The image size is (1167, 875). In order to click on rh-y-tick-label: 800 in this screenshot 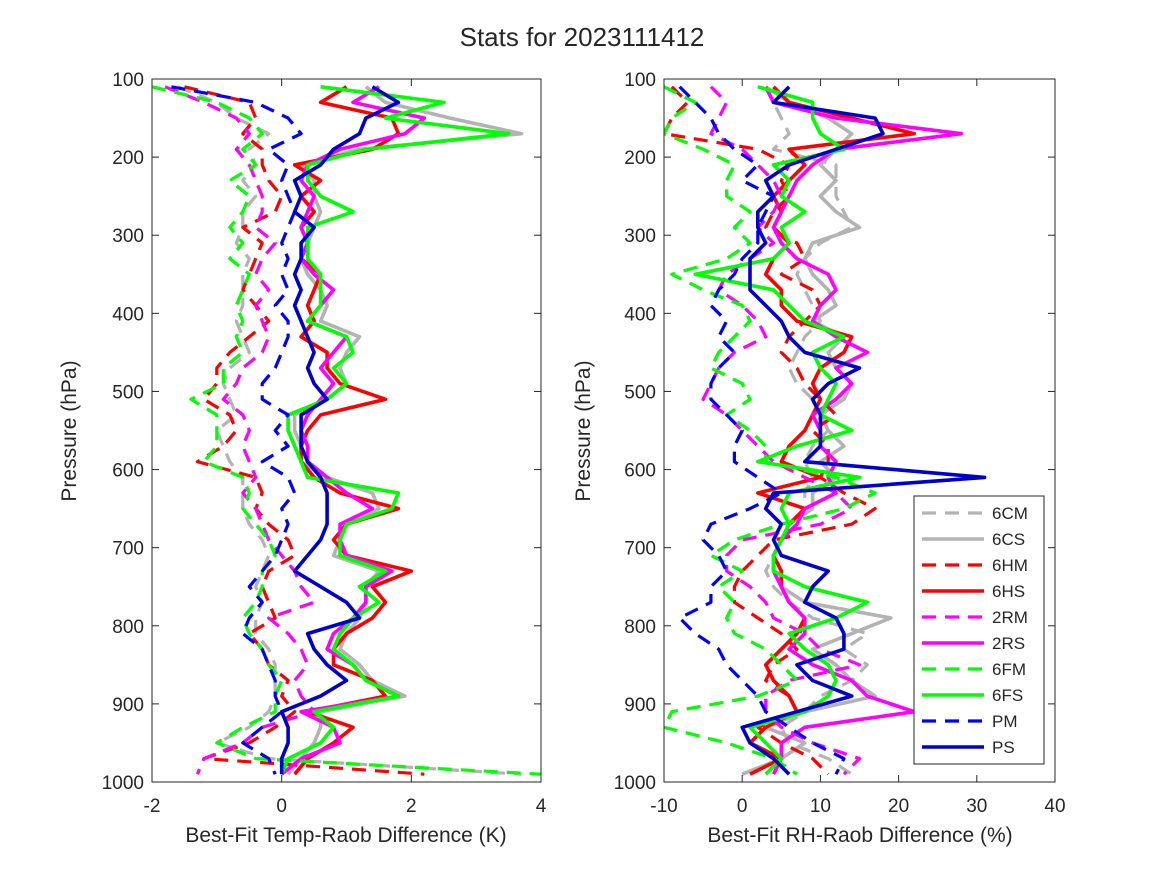, I will do `click(640, 627)`.